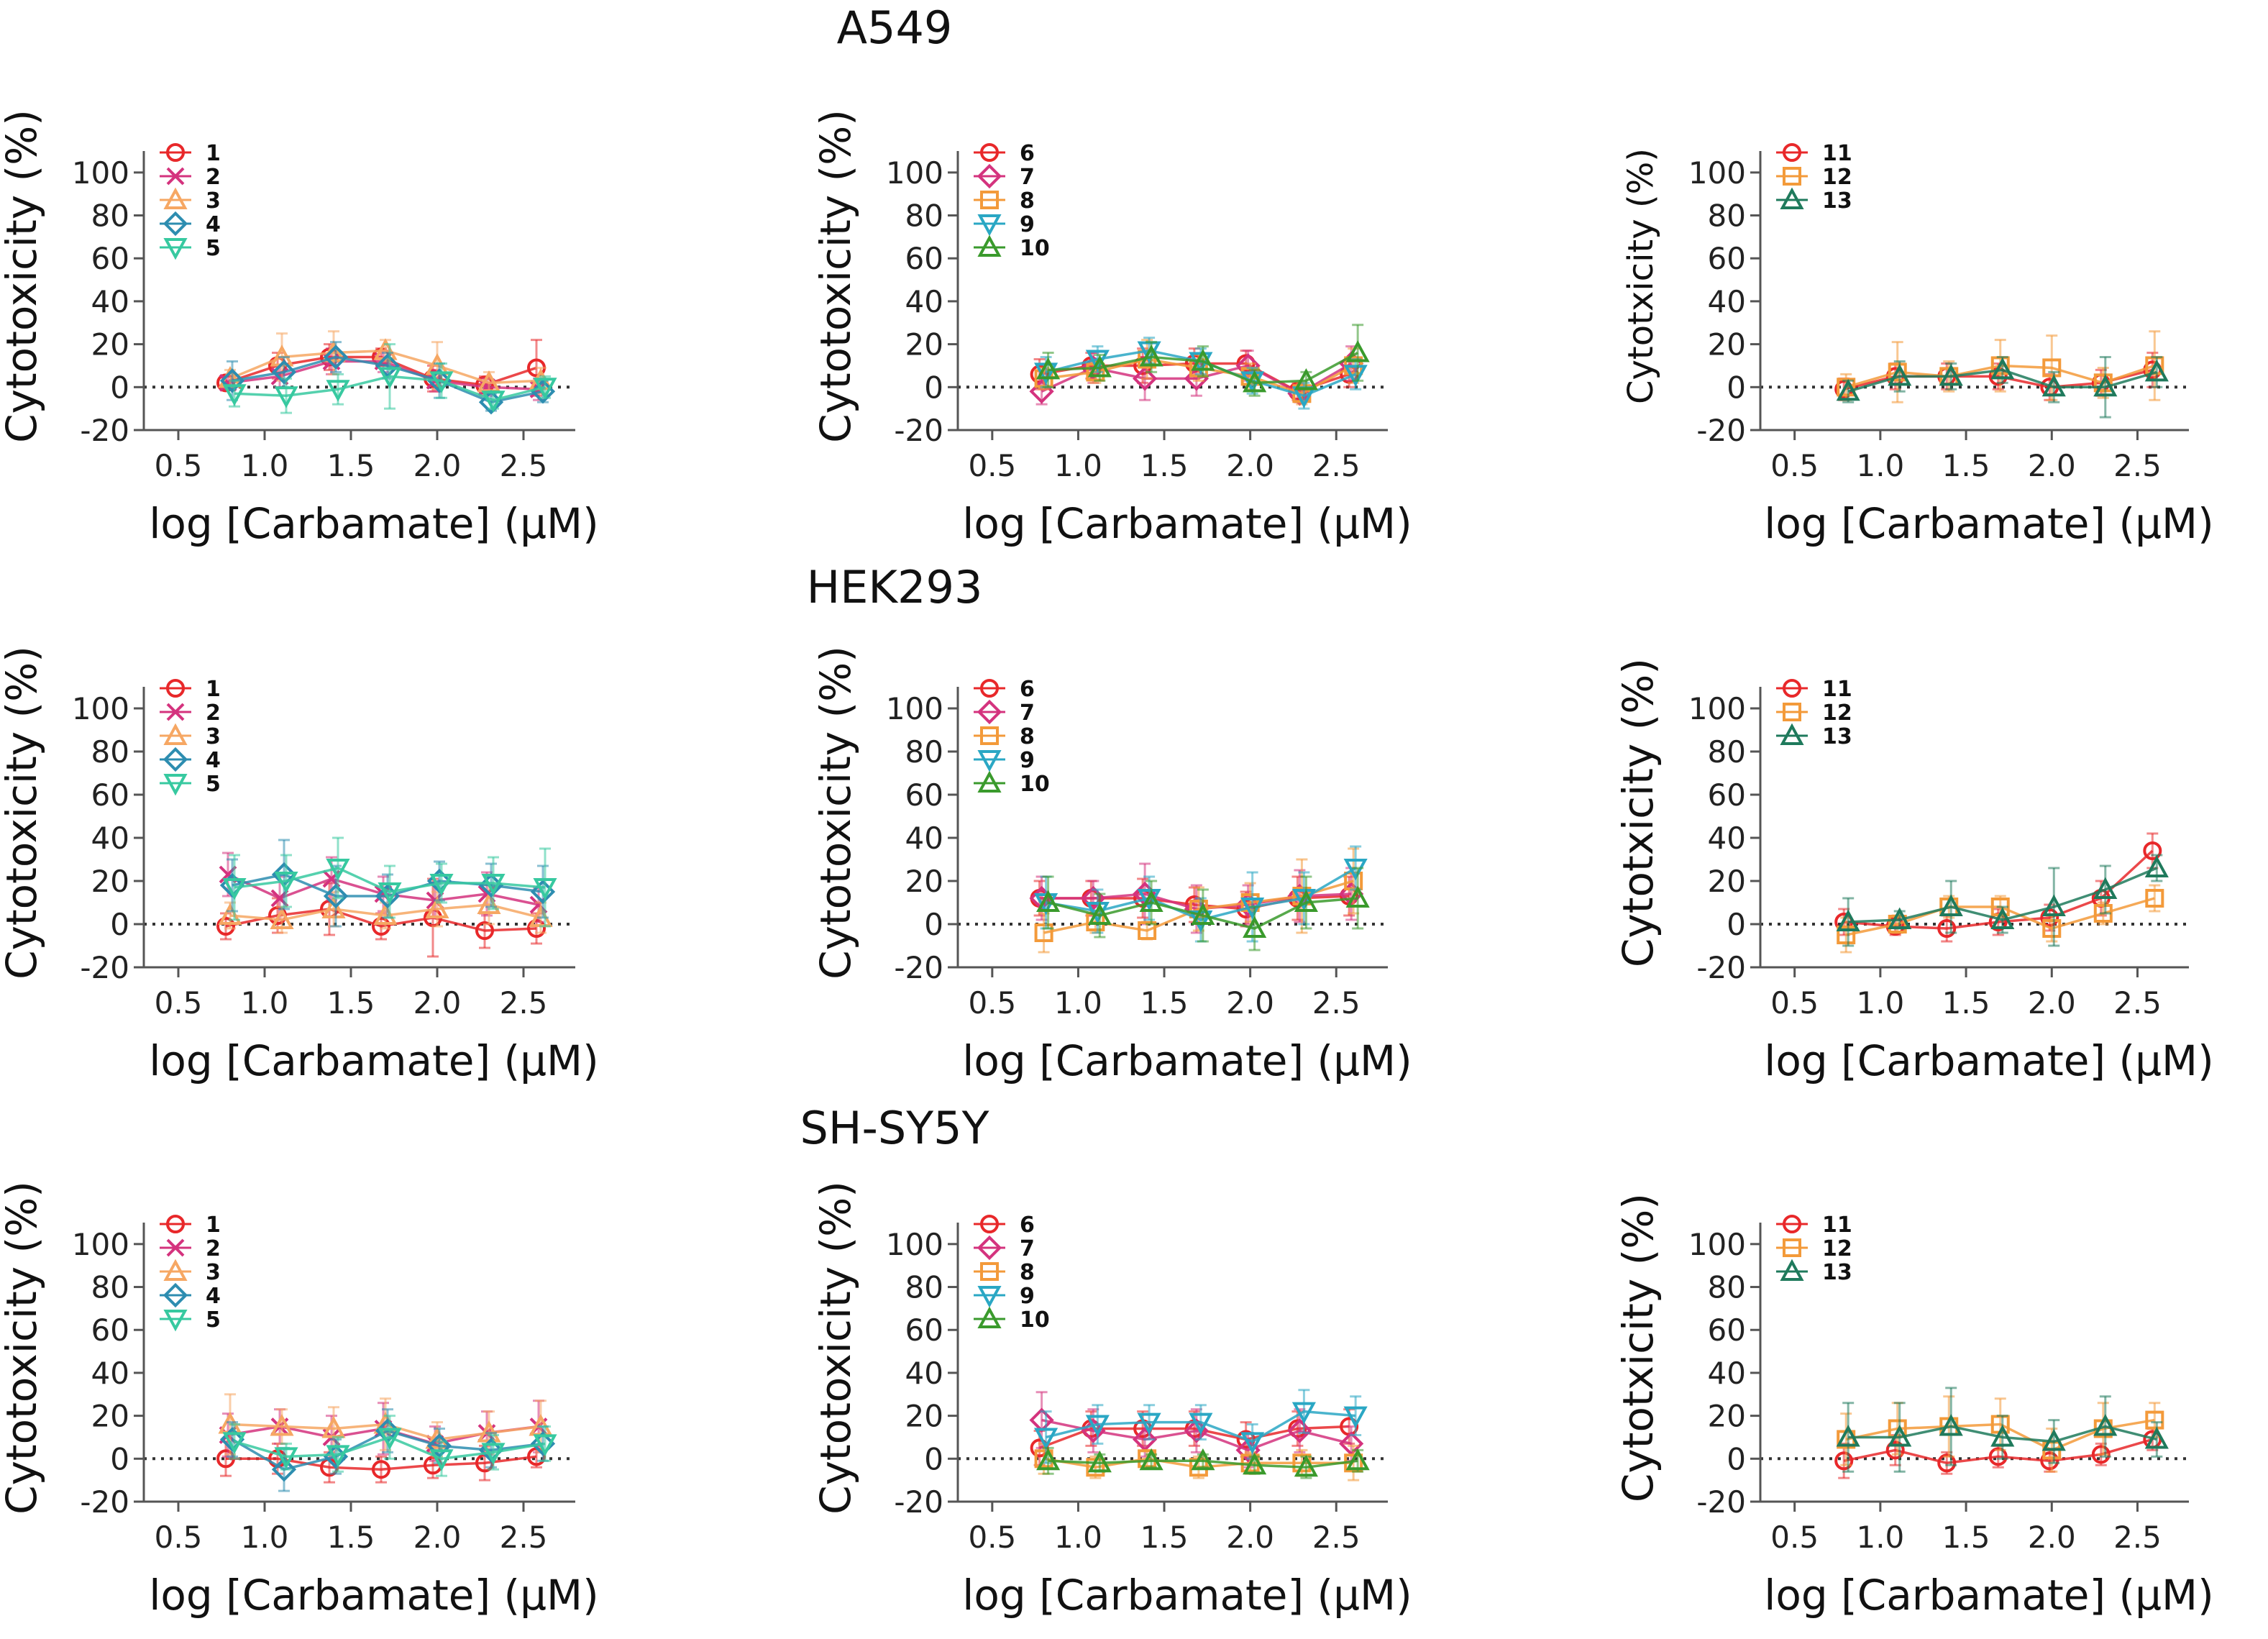 The height and width of the screenshot is (1639, 2268). Describe the element at coordinates (213, 153) in the screenshot. I see `legend-label: 1` at that location.